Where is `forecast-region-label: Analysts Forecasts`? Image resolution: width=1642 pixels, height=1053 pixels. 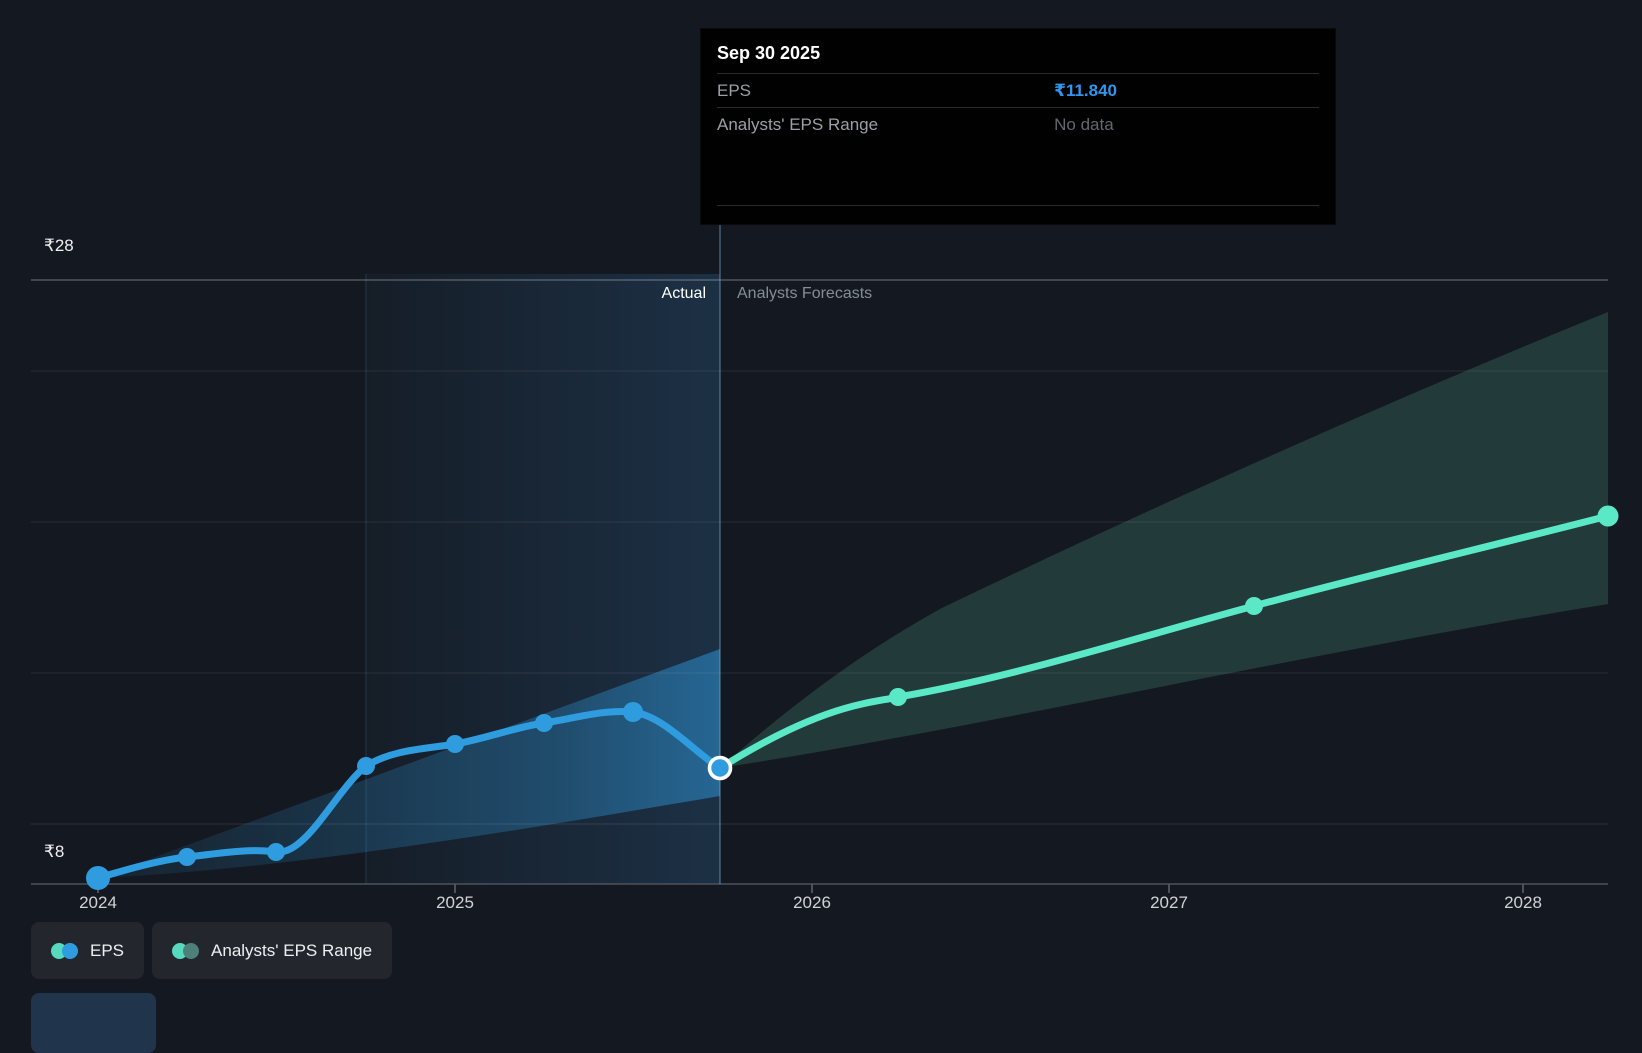 forecast-region-label: Analysts Forecasts is located at coordinates (805, 293).